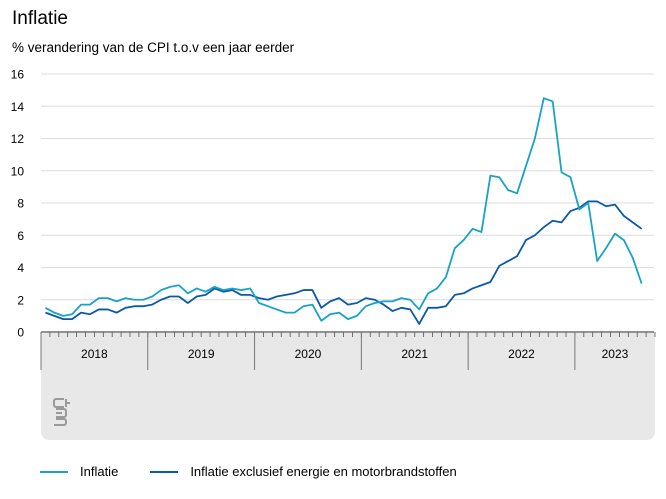 The width and height of the screenshot is (666, 499). I want to click on legend-item-inflatie: Inflatie, so click(79, 471).